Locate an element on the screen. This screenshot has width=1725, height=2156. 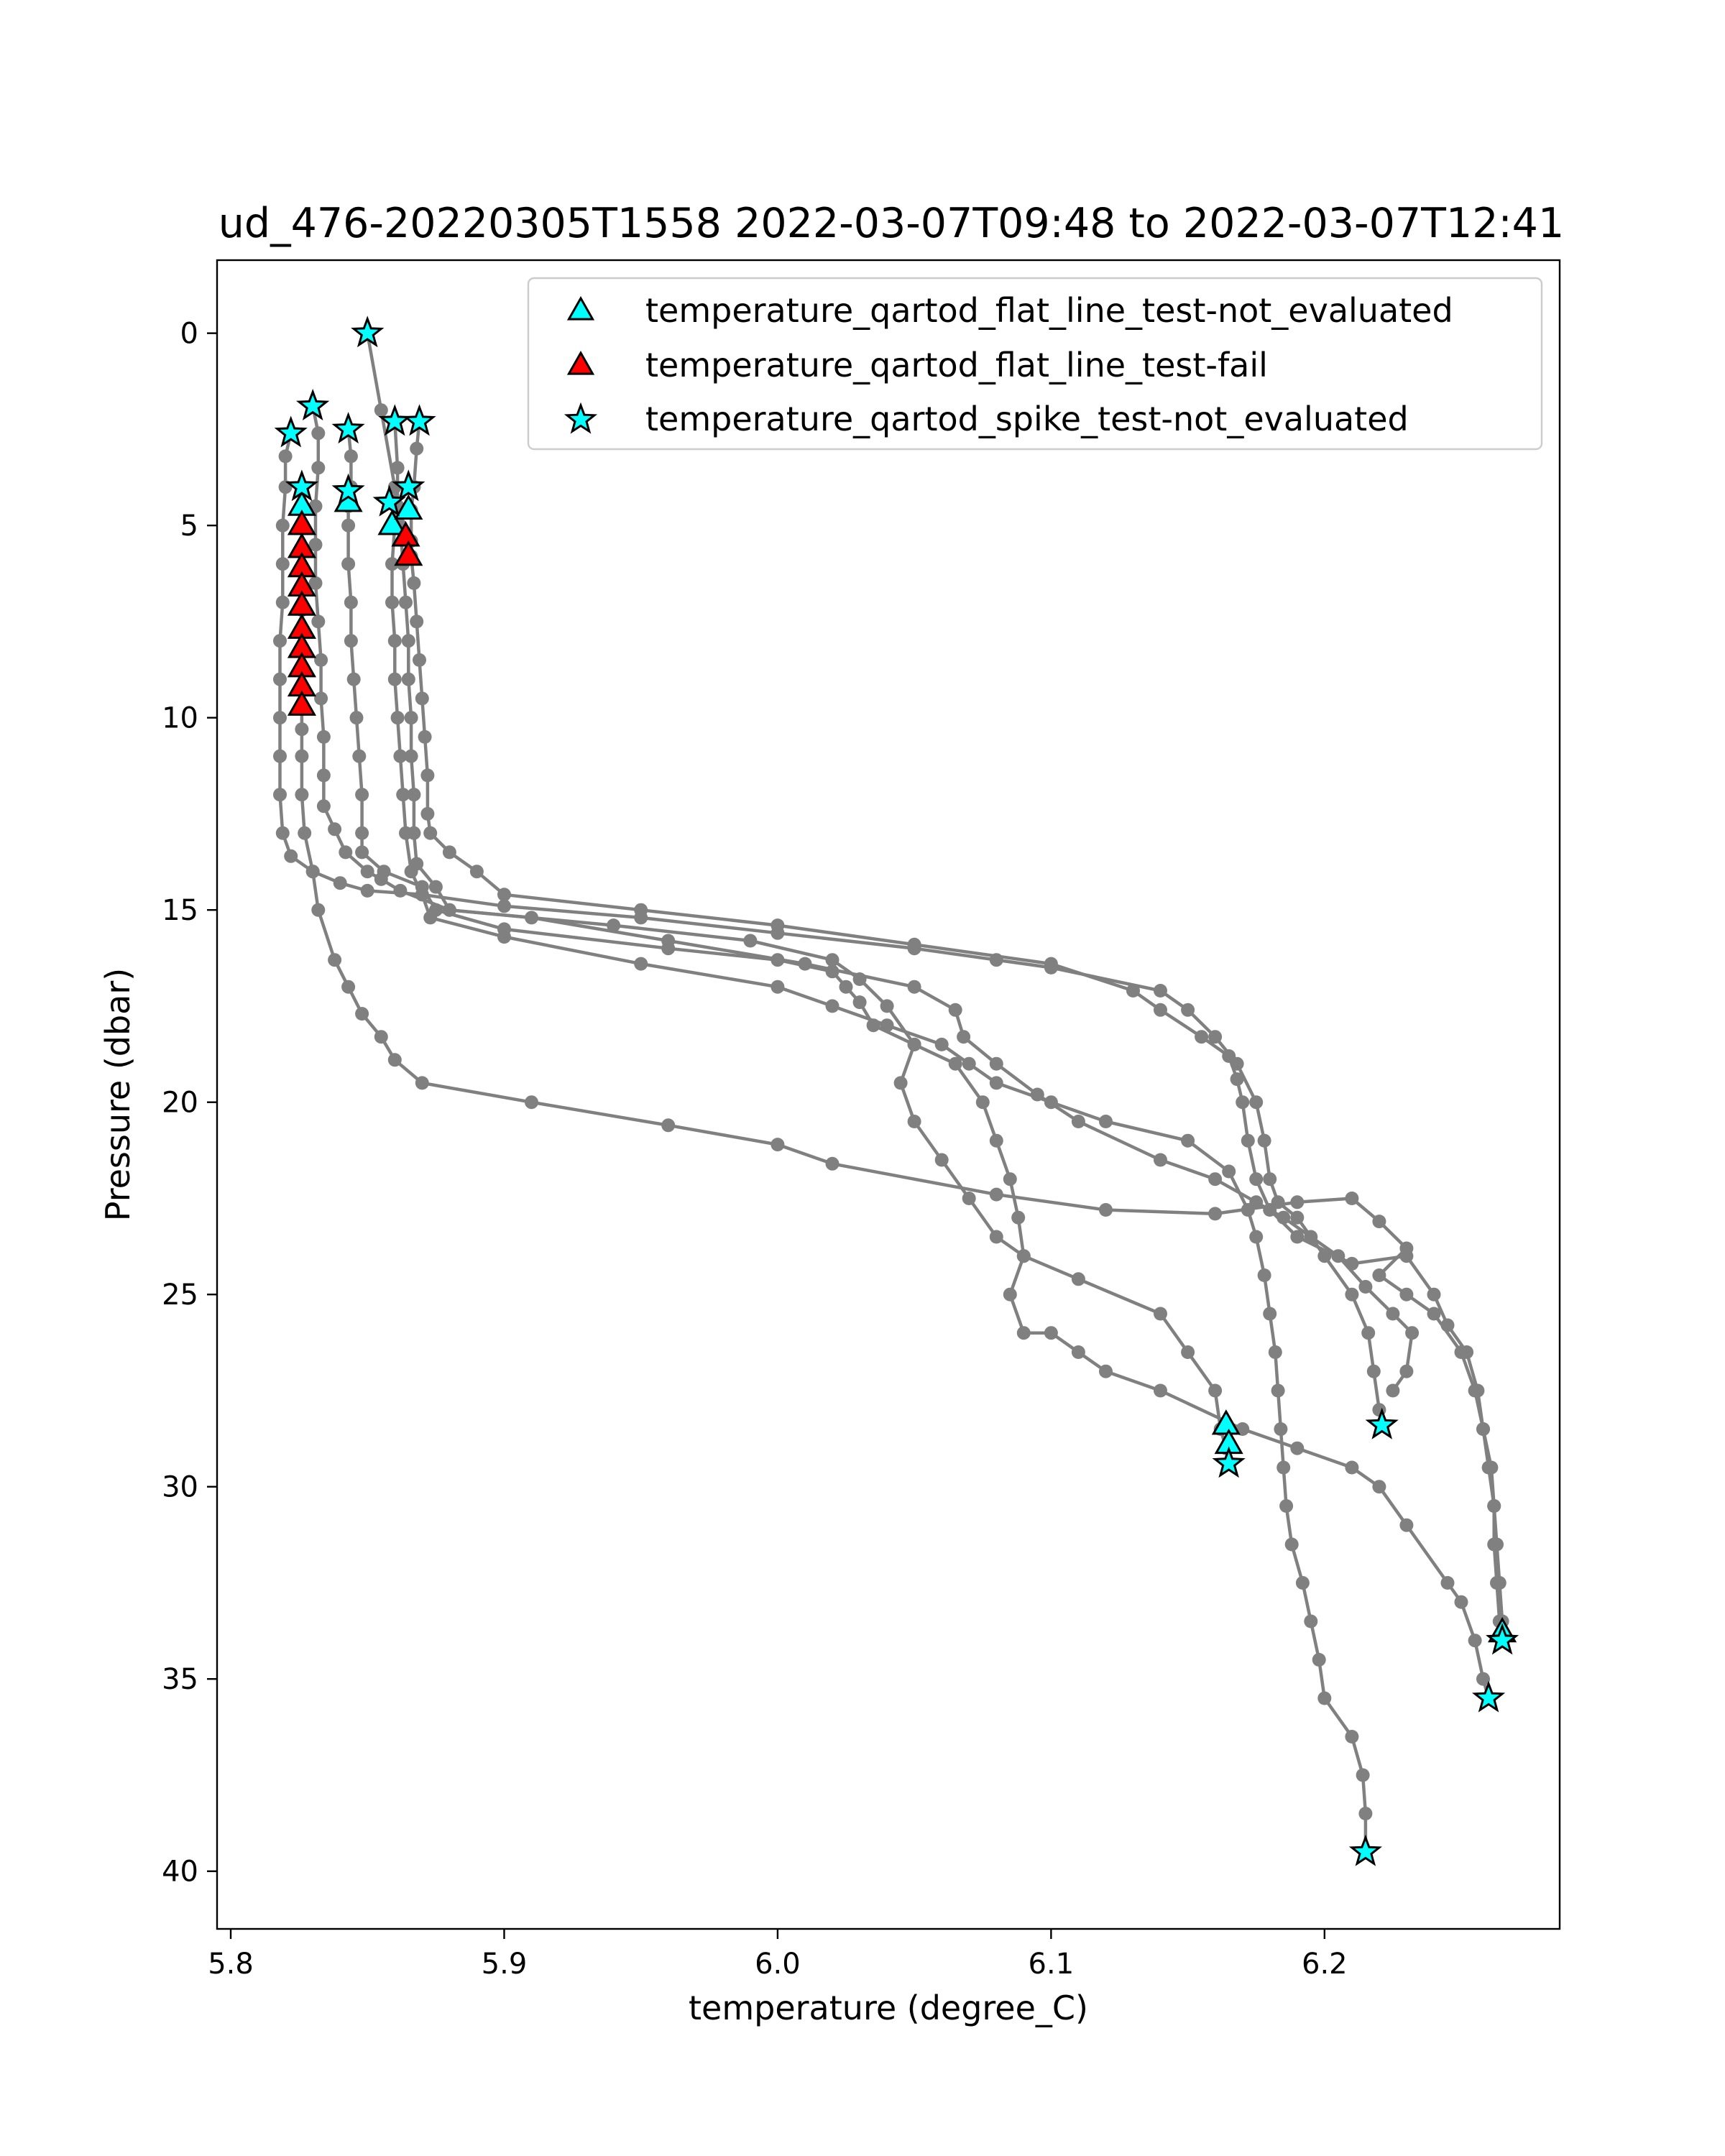
x-tick-label: 6.2 is located at coordinates (1325, 1965).